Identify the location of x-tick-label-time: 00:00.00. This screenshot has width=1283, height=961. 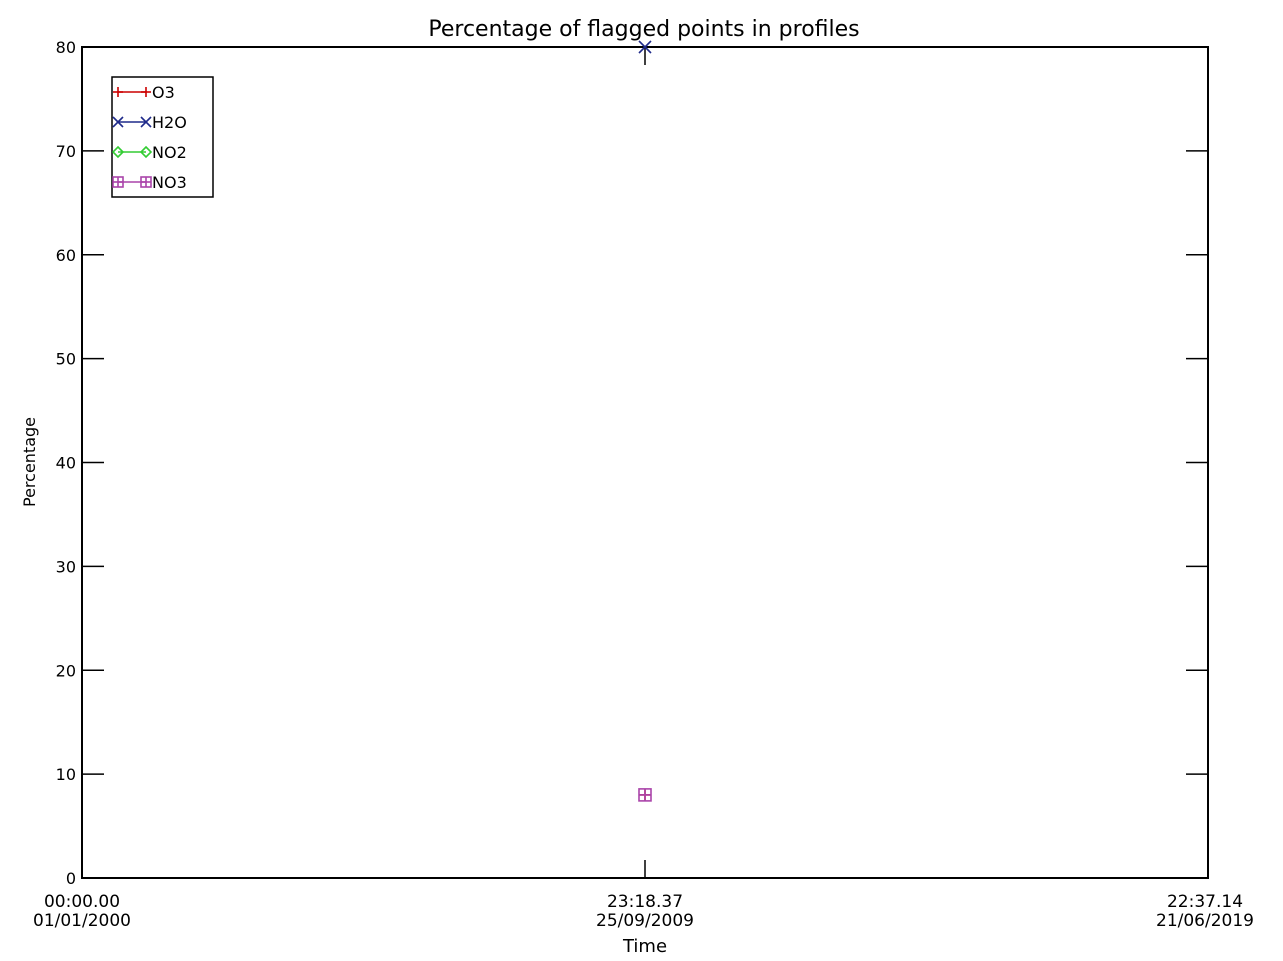
(82, 902).